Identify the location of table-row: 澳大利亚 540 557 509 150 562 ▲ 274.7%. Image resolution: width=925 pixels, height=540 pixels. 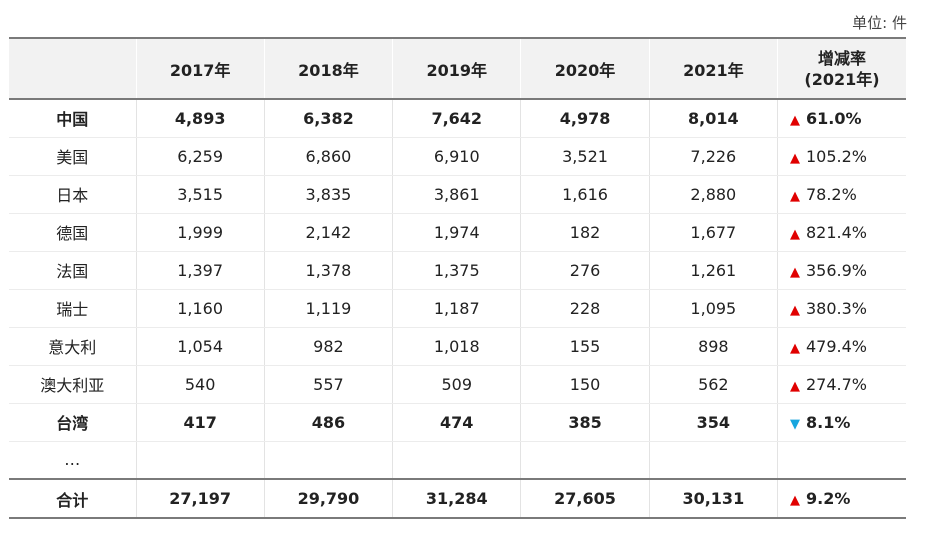
(457, 384).